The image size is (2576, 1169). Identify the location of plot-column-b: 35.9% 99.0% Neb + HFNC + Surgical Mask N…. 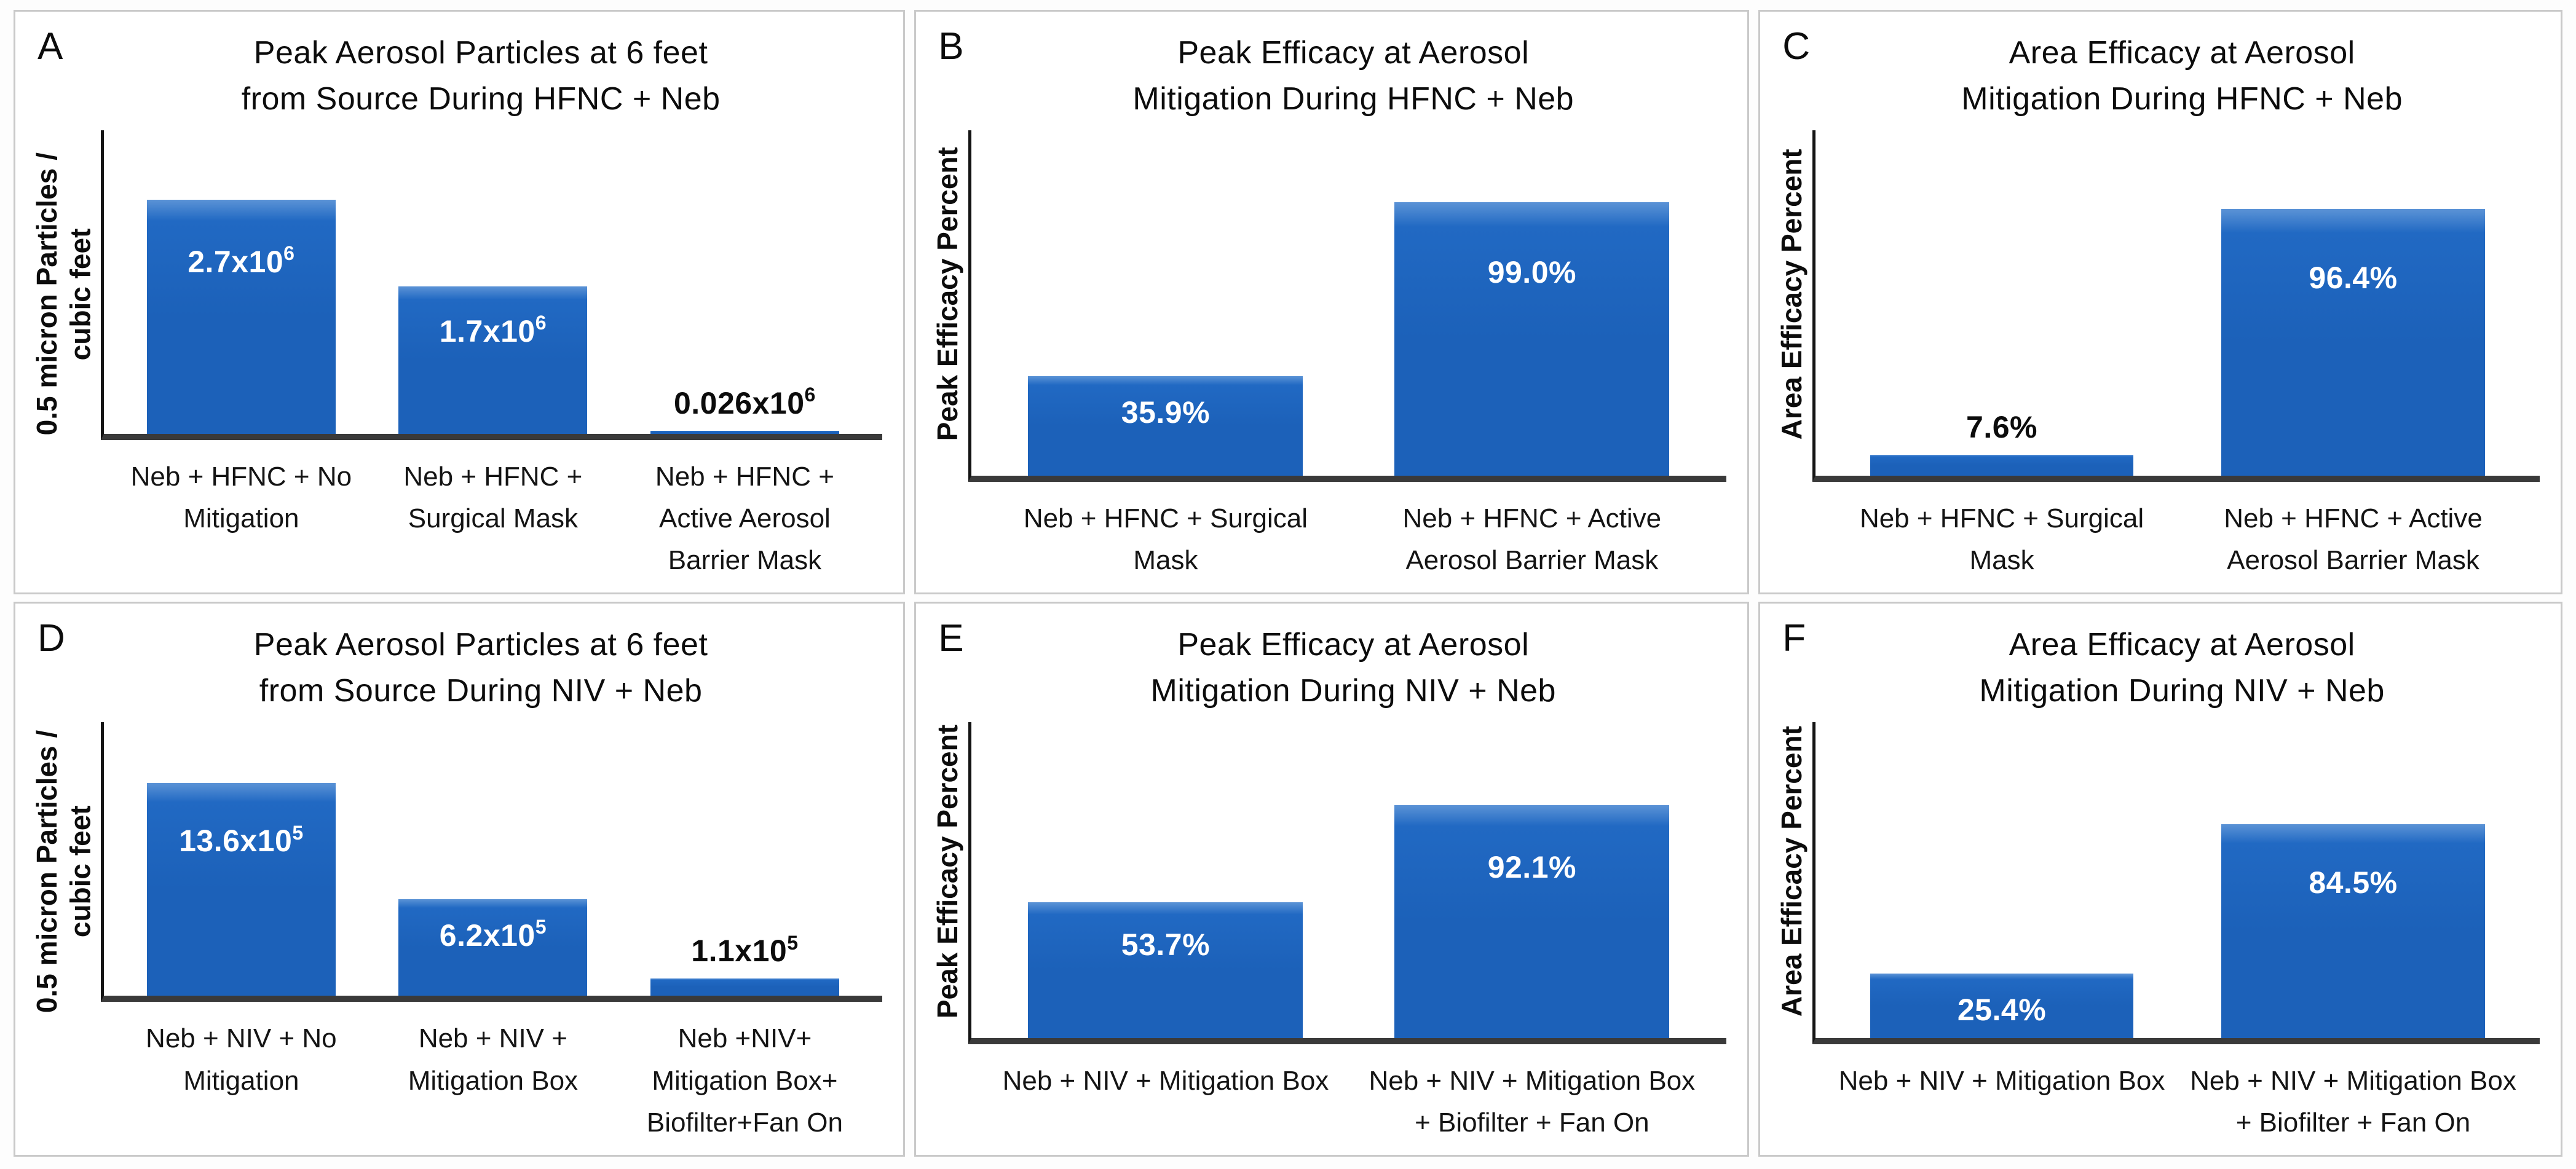
(1348, 357).